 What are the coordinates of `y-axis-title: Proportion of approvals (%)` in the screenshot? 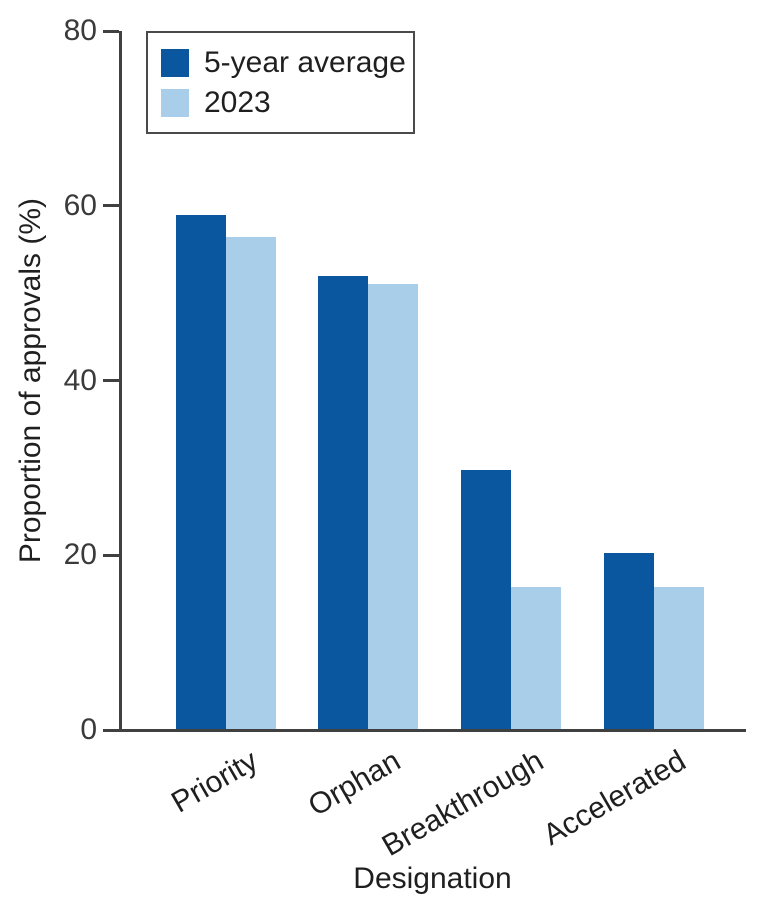 It's located at (31, 380).